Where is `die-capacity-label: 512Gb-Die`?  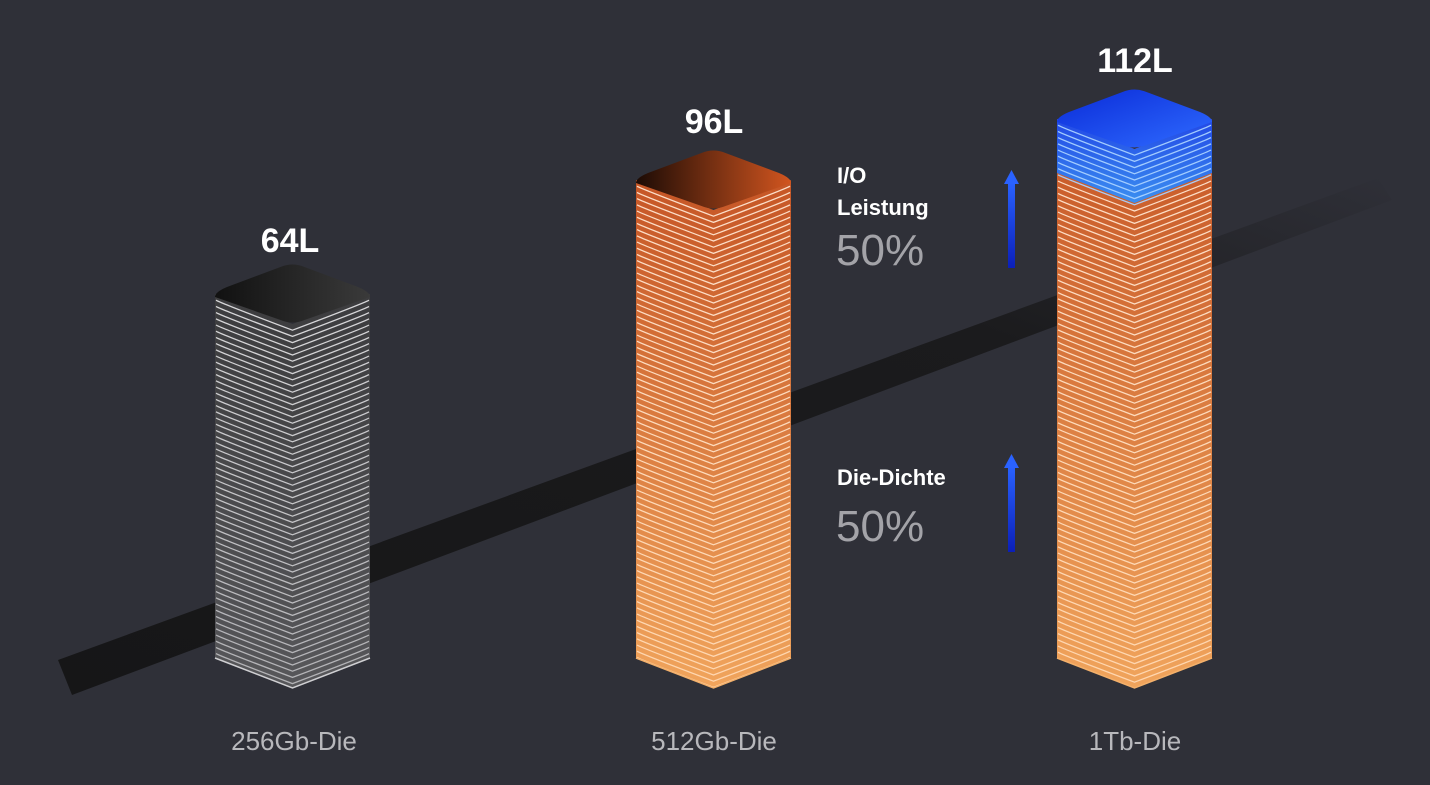 die-capacity-label: 512Gb-Die is located at coordinates (714, 741).